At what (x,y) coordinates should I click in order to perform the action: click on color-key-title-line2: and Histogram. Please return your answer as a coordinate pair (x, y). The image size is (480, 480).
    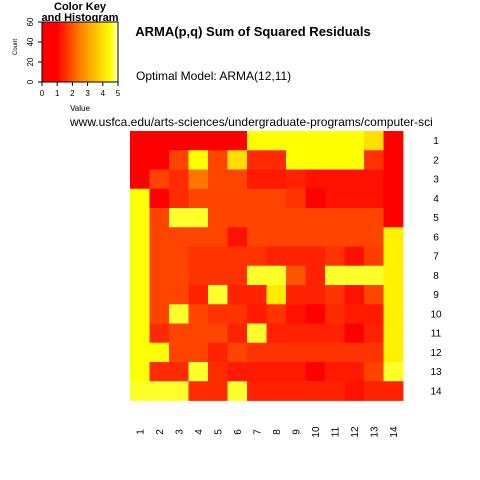
    Looking at the image, I should click on (79, 18).